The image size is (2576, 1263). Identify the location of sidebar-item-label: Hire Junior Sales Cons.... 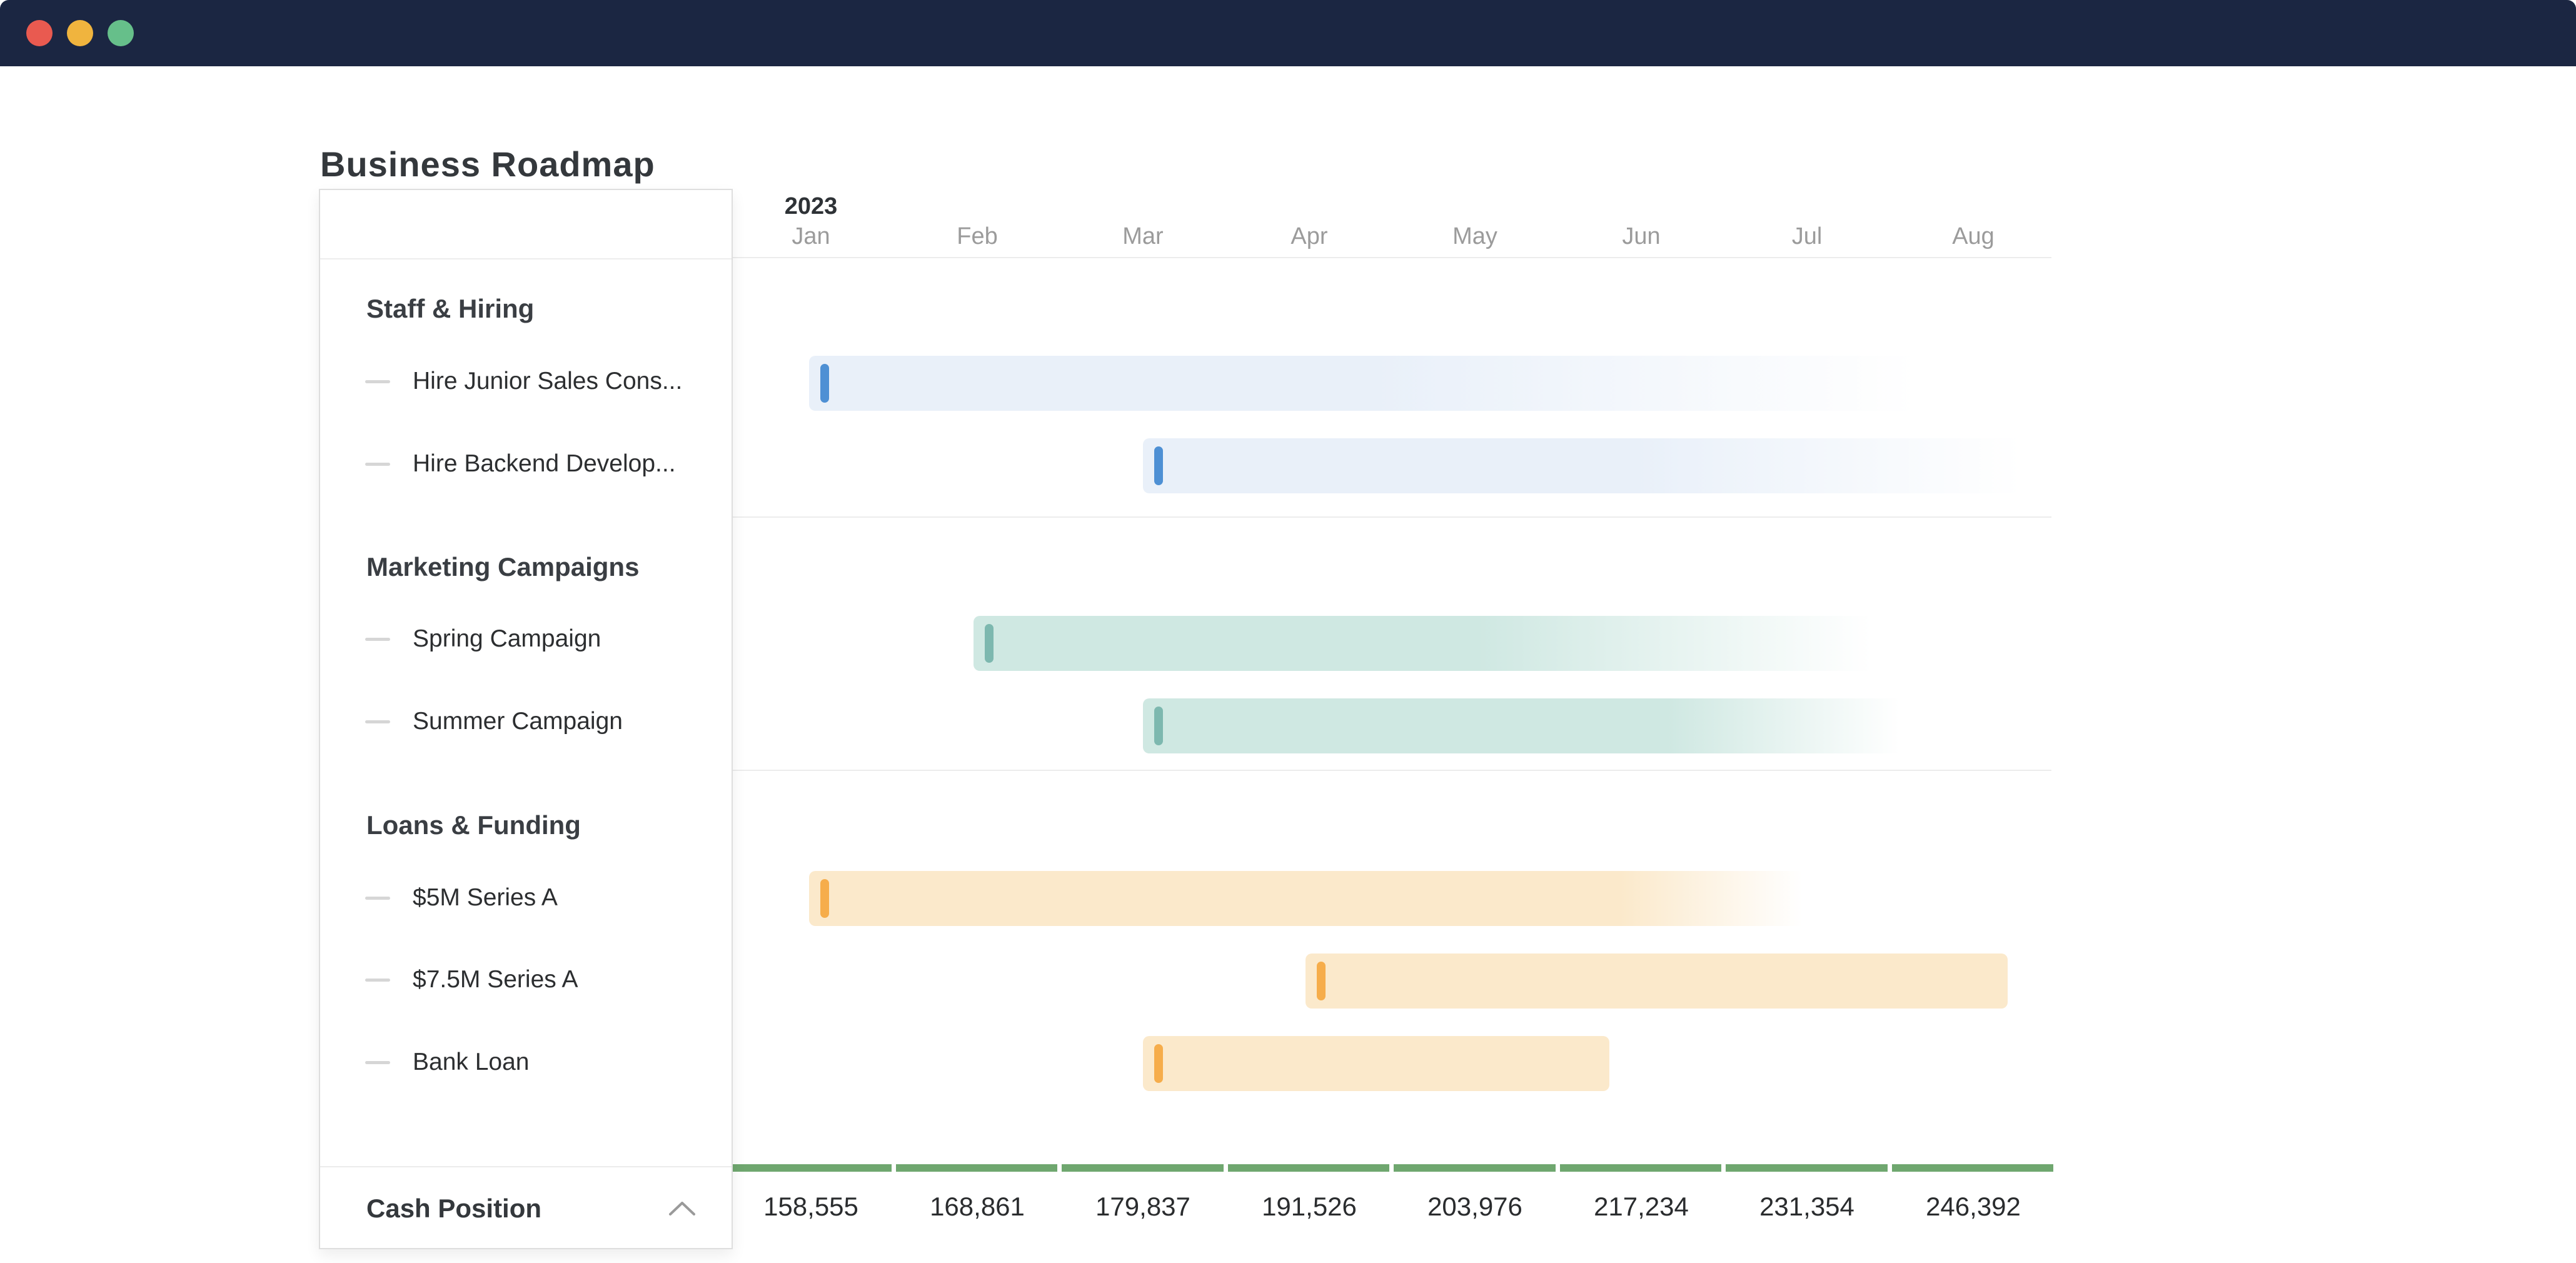
(548, 381).